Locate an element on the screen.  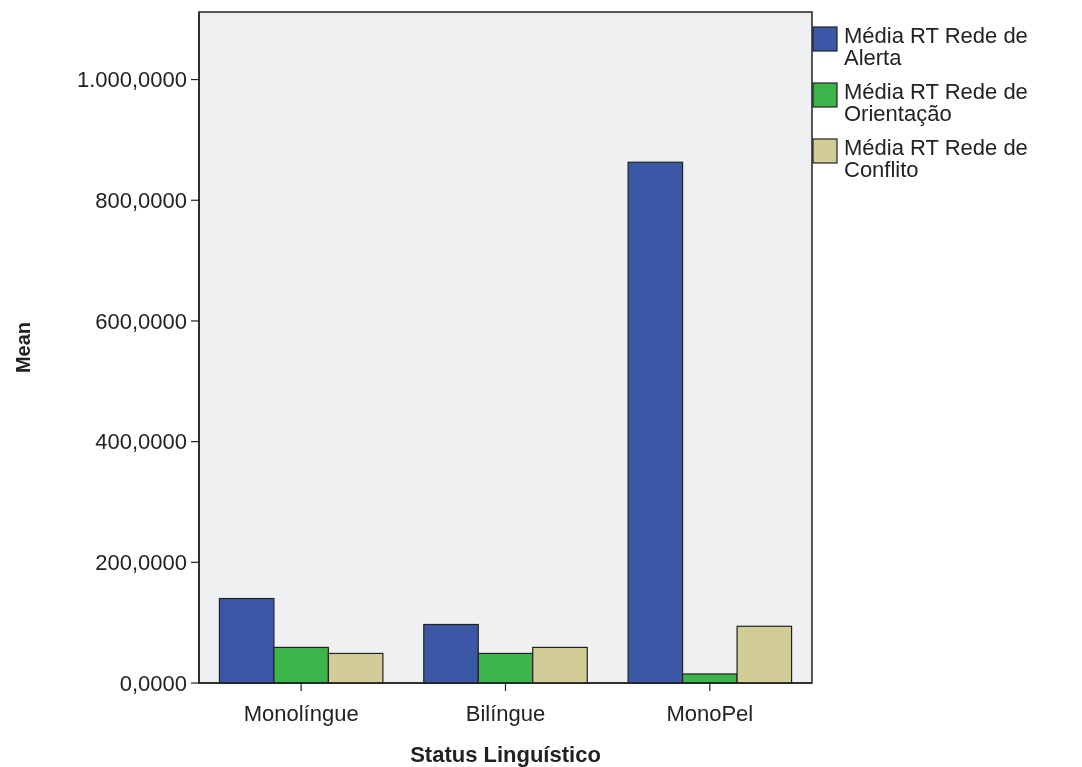
y-tick-label: 600,0000 is located at coordinates (141, 321).